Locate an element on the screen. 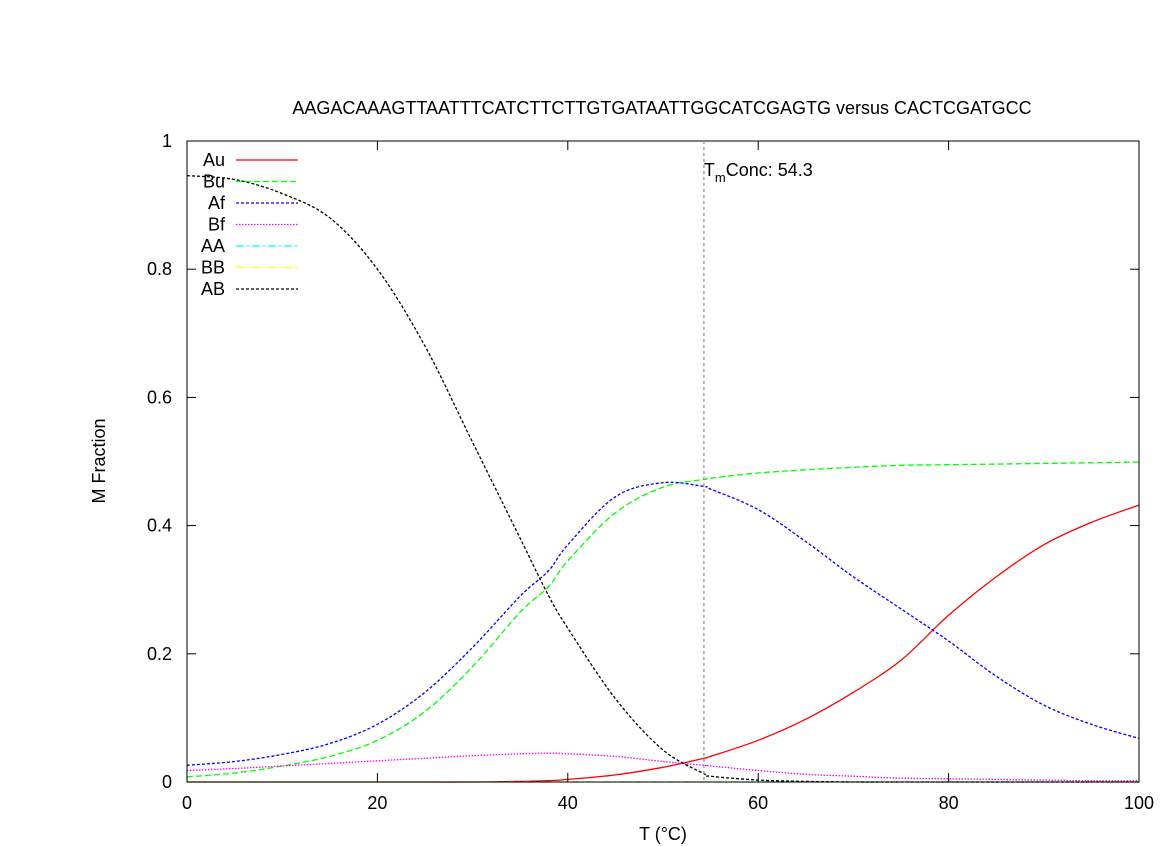 The height and width of the screenshot is (846, 1176). y-tick-label: 0.8 is located at coordinates (159, 269).